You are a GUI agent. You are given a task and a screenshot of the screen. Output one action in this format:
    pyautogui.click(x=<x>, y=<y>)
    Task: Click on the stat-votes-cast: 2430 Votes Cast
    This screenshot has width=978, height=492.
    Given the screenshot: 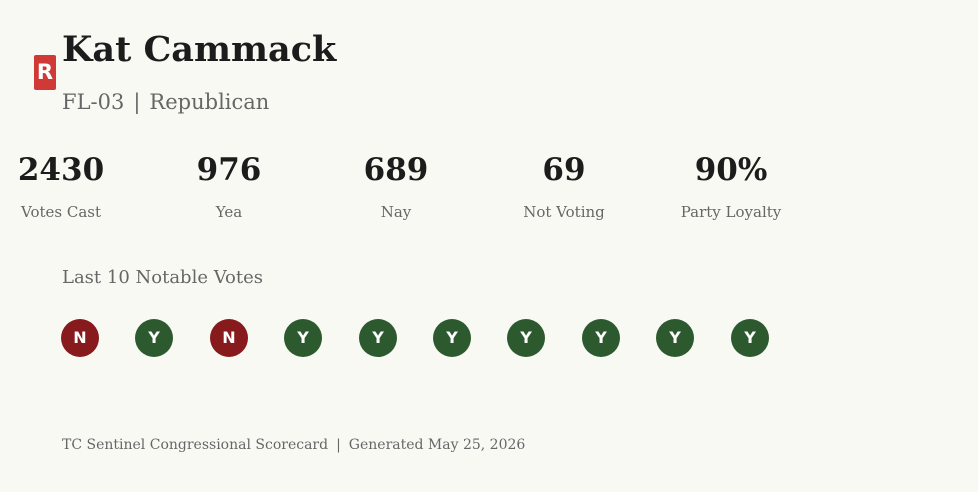 What is the action you would take?
    pyautogui.click(x=70, y=186)
    